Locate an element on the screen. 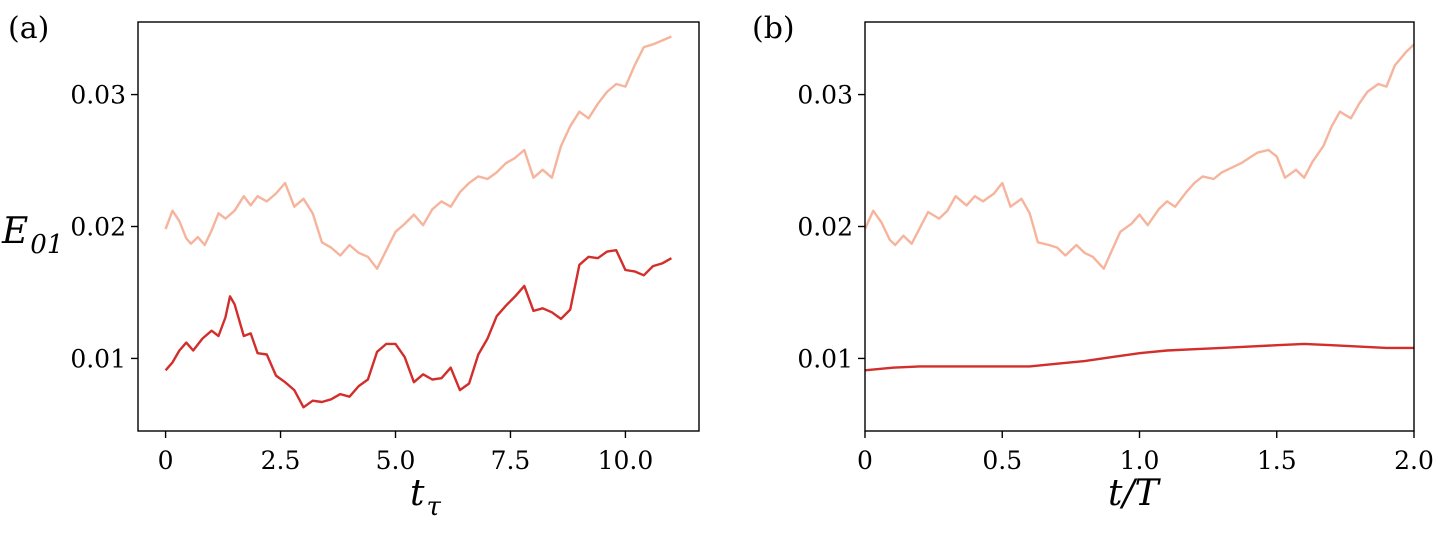 This screenshot has height=541, width=1436. x-axis-label-a: tτ is located at coordinates (425, 497).